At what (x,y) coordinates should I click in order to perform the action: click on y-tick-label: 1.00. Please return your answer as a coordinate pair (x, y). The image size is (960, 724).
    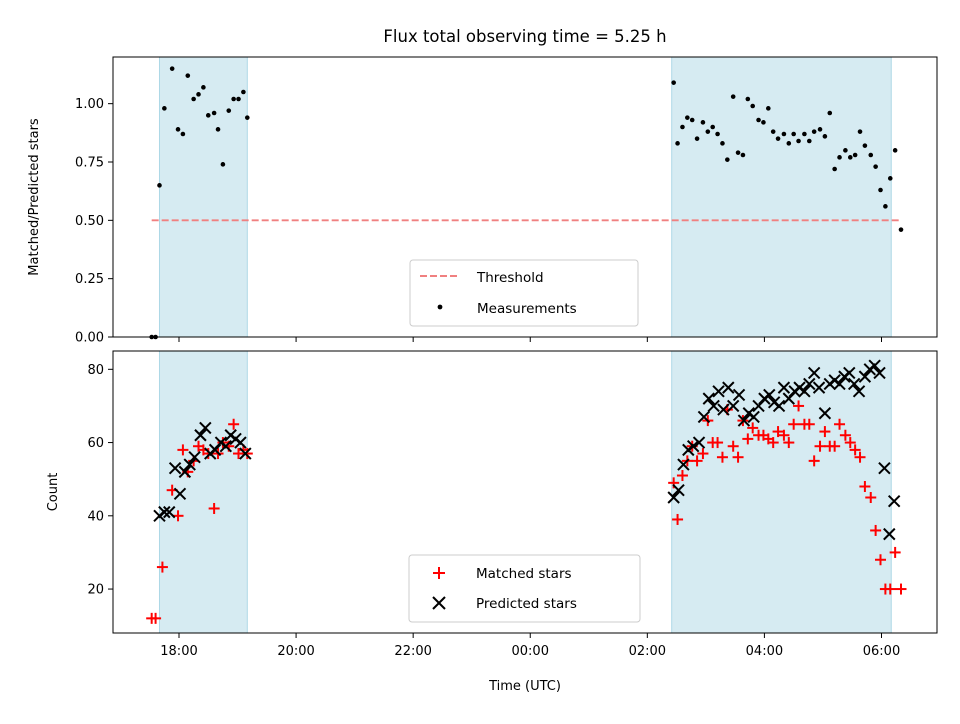
    Looking at the image, I should click on (89, 104).